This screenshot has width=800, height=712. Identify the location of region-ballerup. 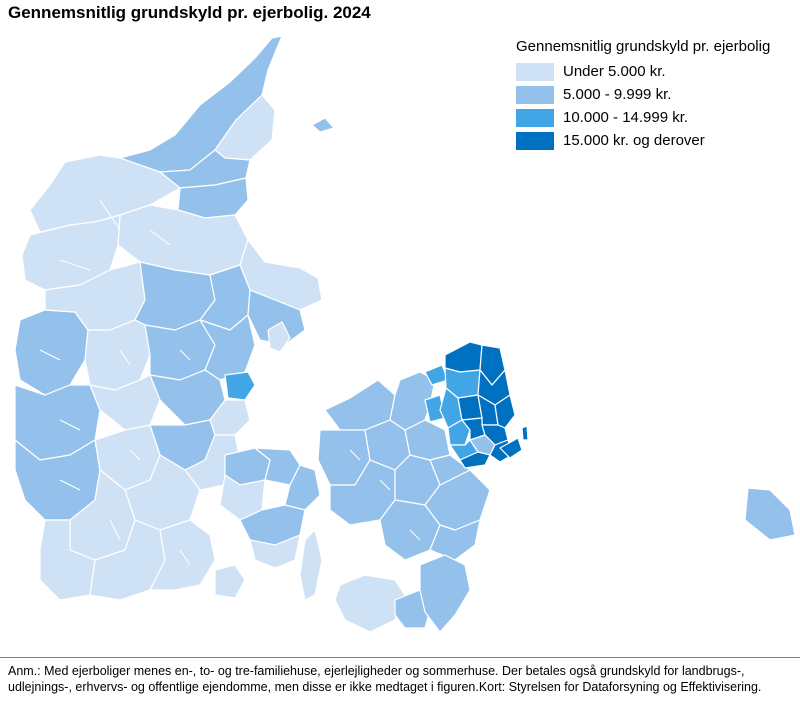
(459, 432).